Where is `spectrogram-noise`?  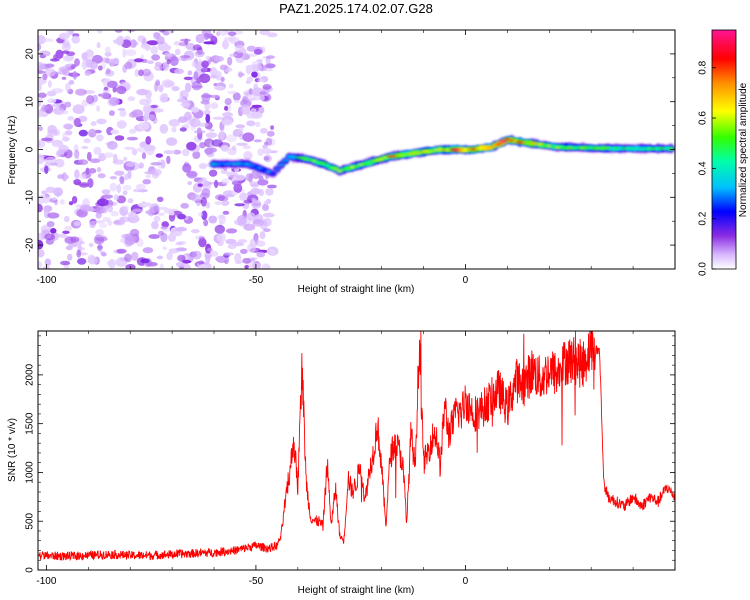 spectrogram-noise is located at coordinates (158, 149).